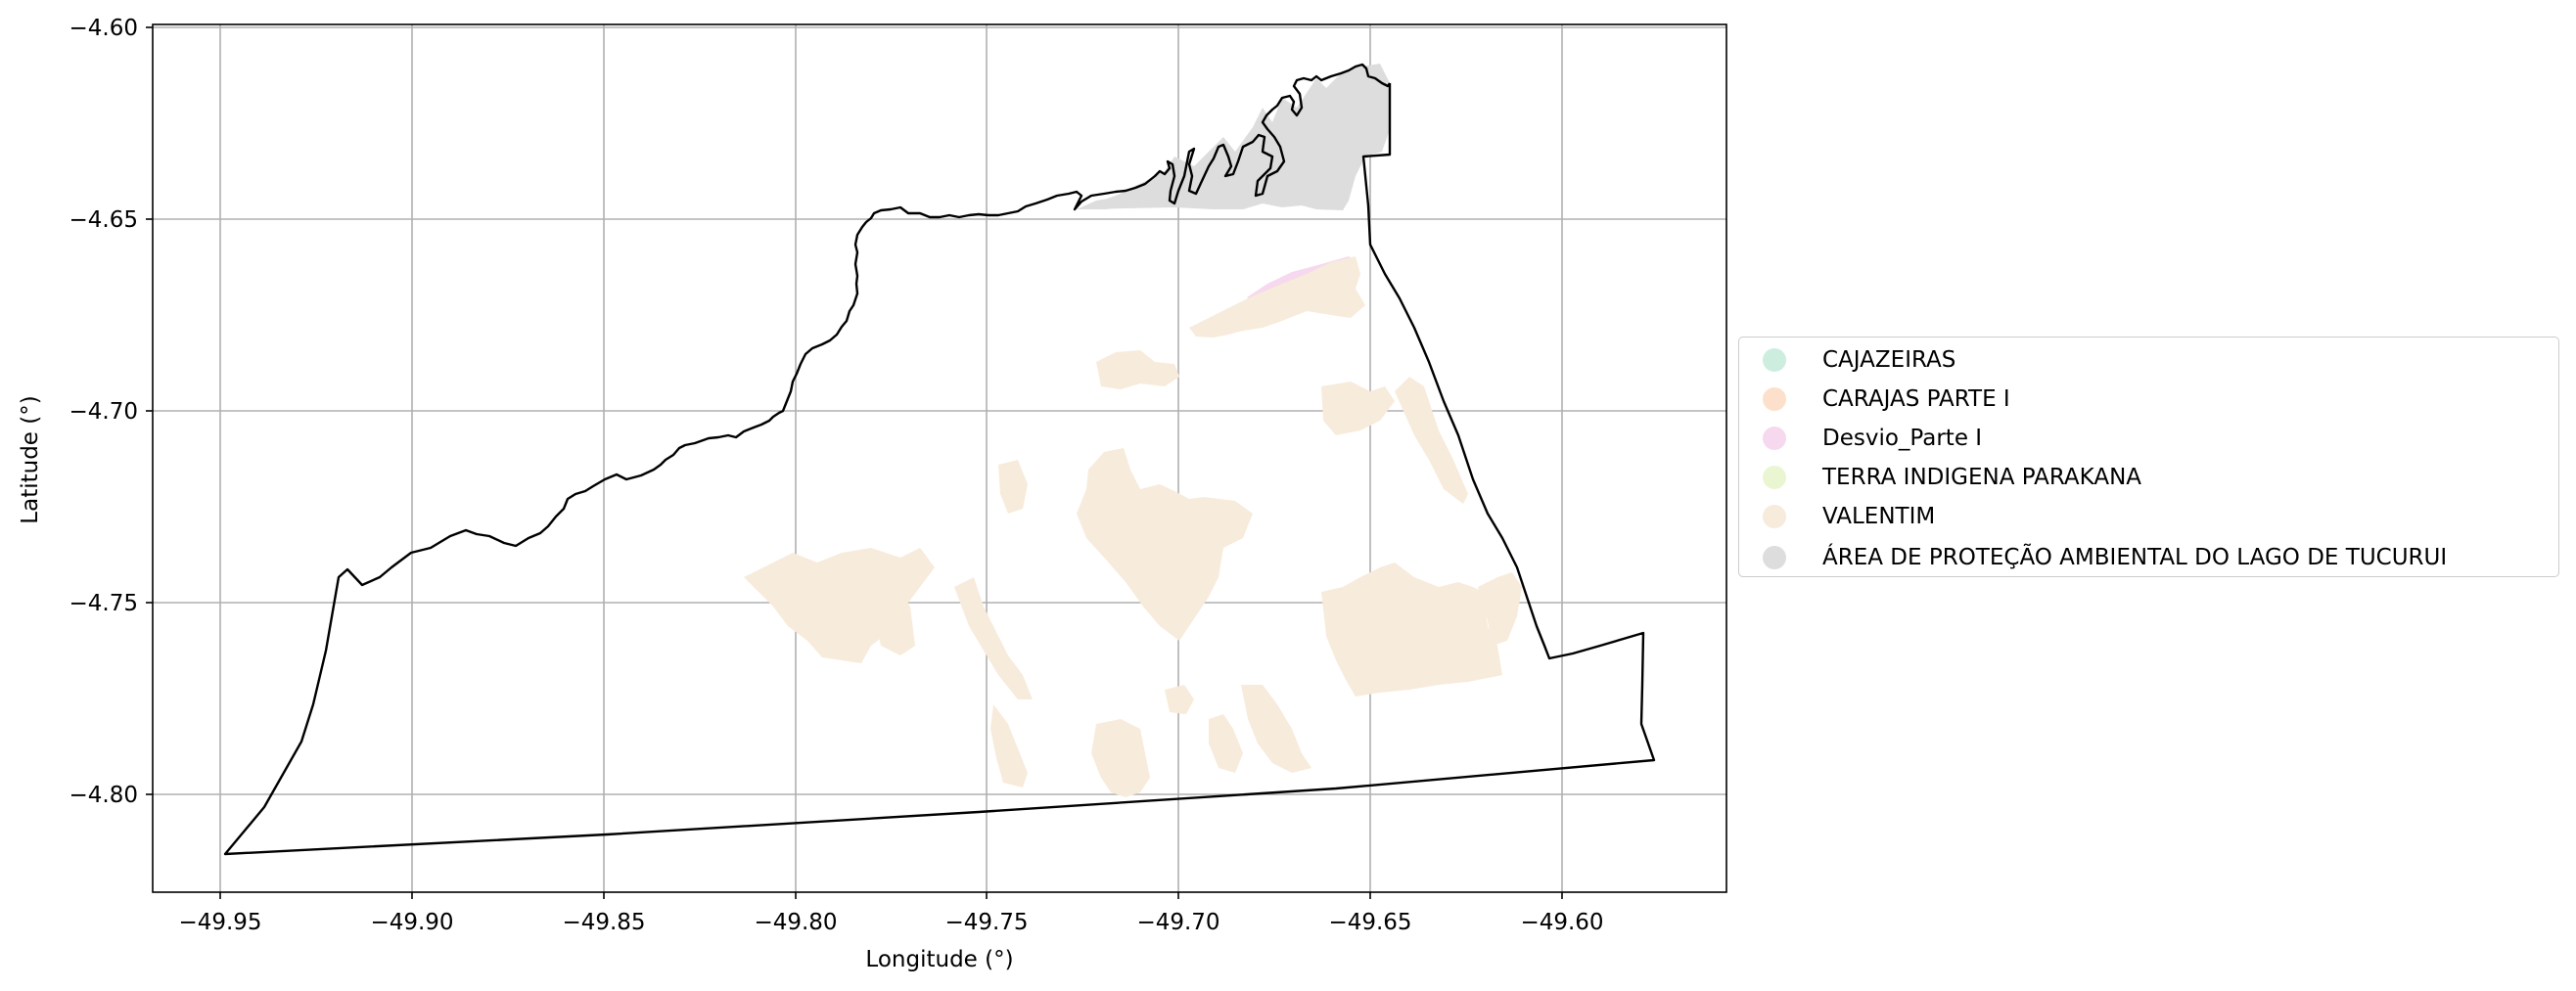 The width and height of the screenshot is (2576, 991). Describe the element at coordinates (1411, 630) in the screenshot. I see `valentim-se` at that location.